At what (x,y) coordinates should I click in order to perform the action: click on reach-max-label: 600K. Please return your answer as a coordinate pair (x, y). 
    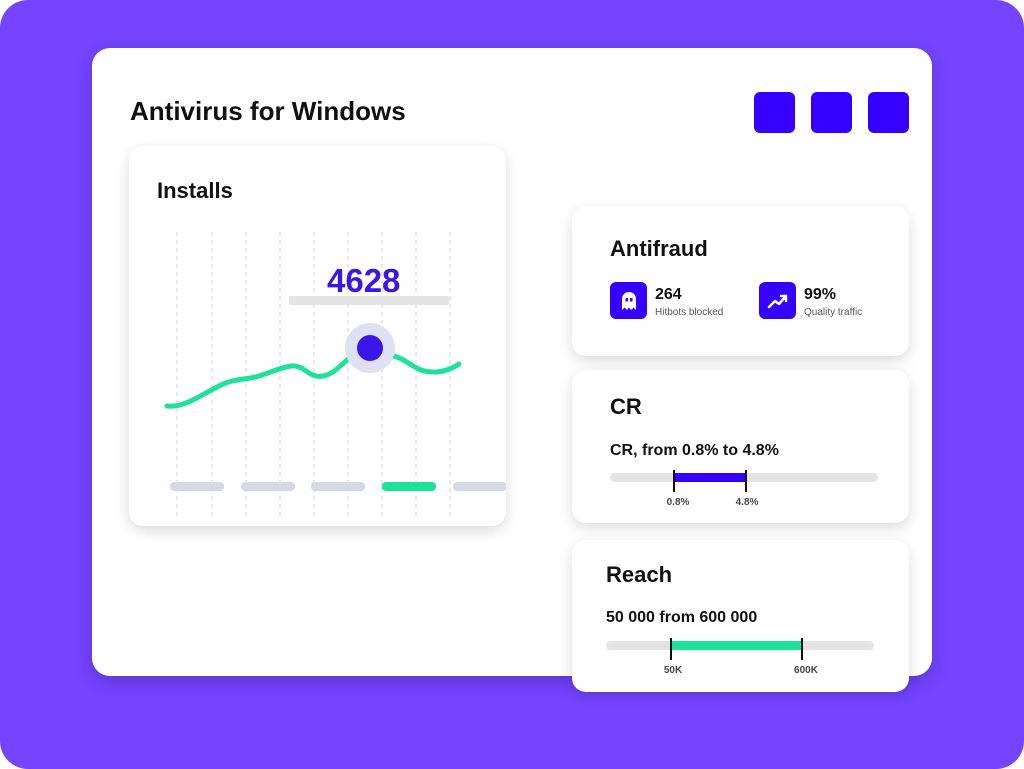
    Looking at the image, I should click on (806, 670).